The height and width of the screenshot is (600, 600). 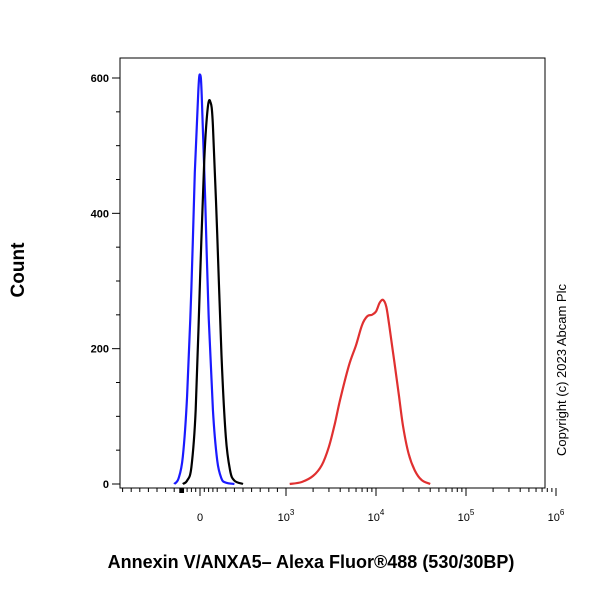 What do you see at coordinates (337, 490) in the screenshot?
I see `x-minor-ticks` at bounding box center [337, 490].